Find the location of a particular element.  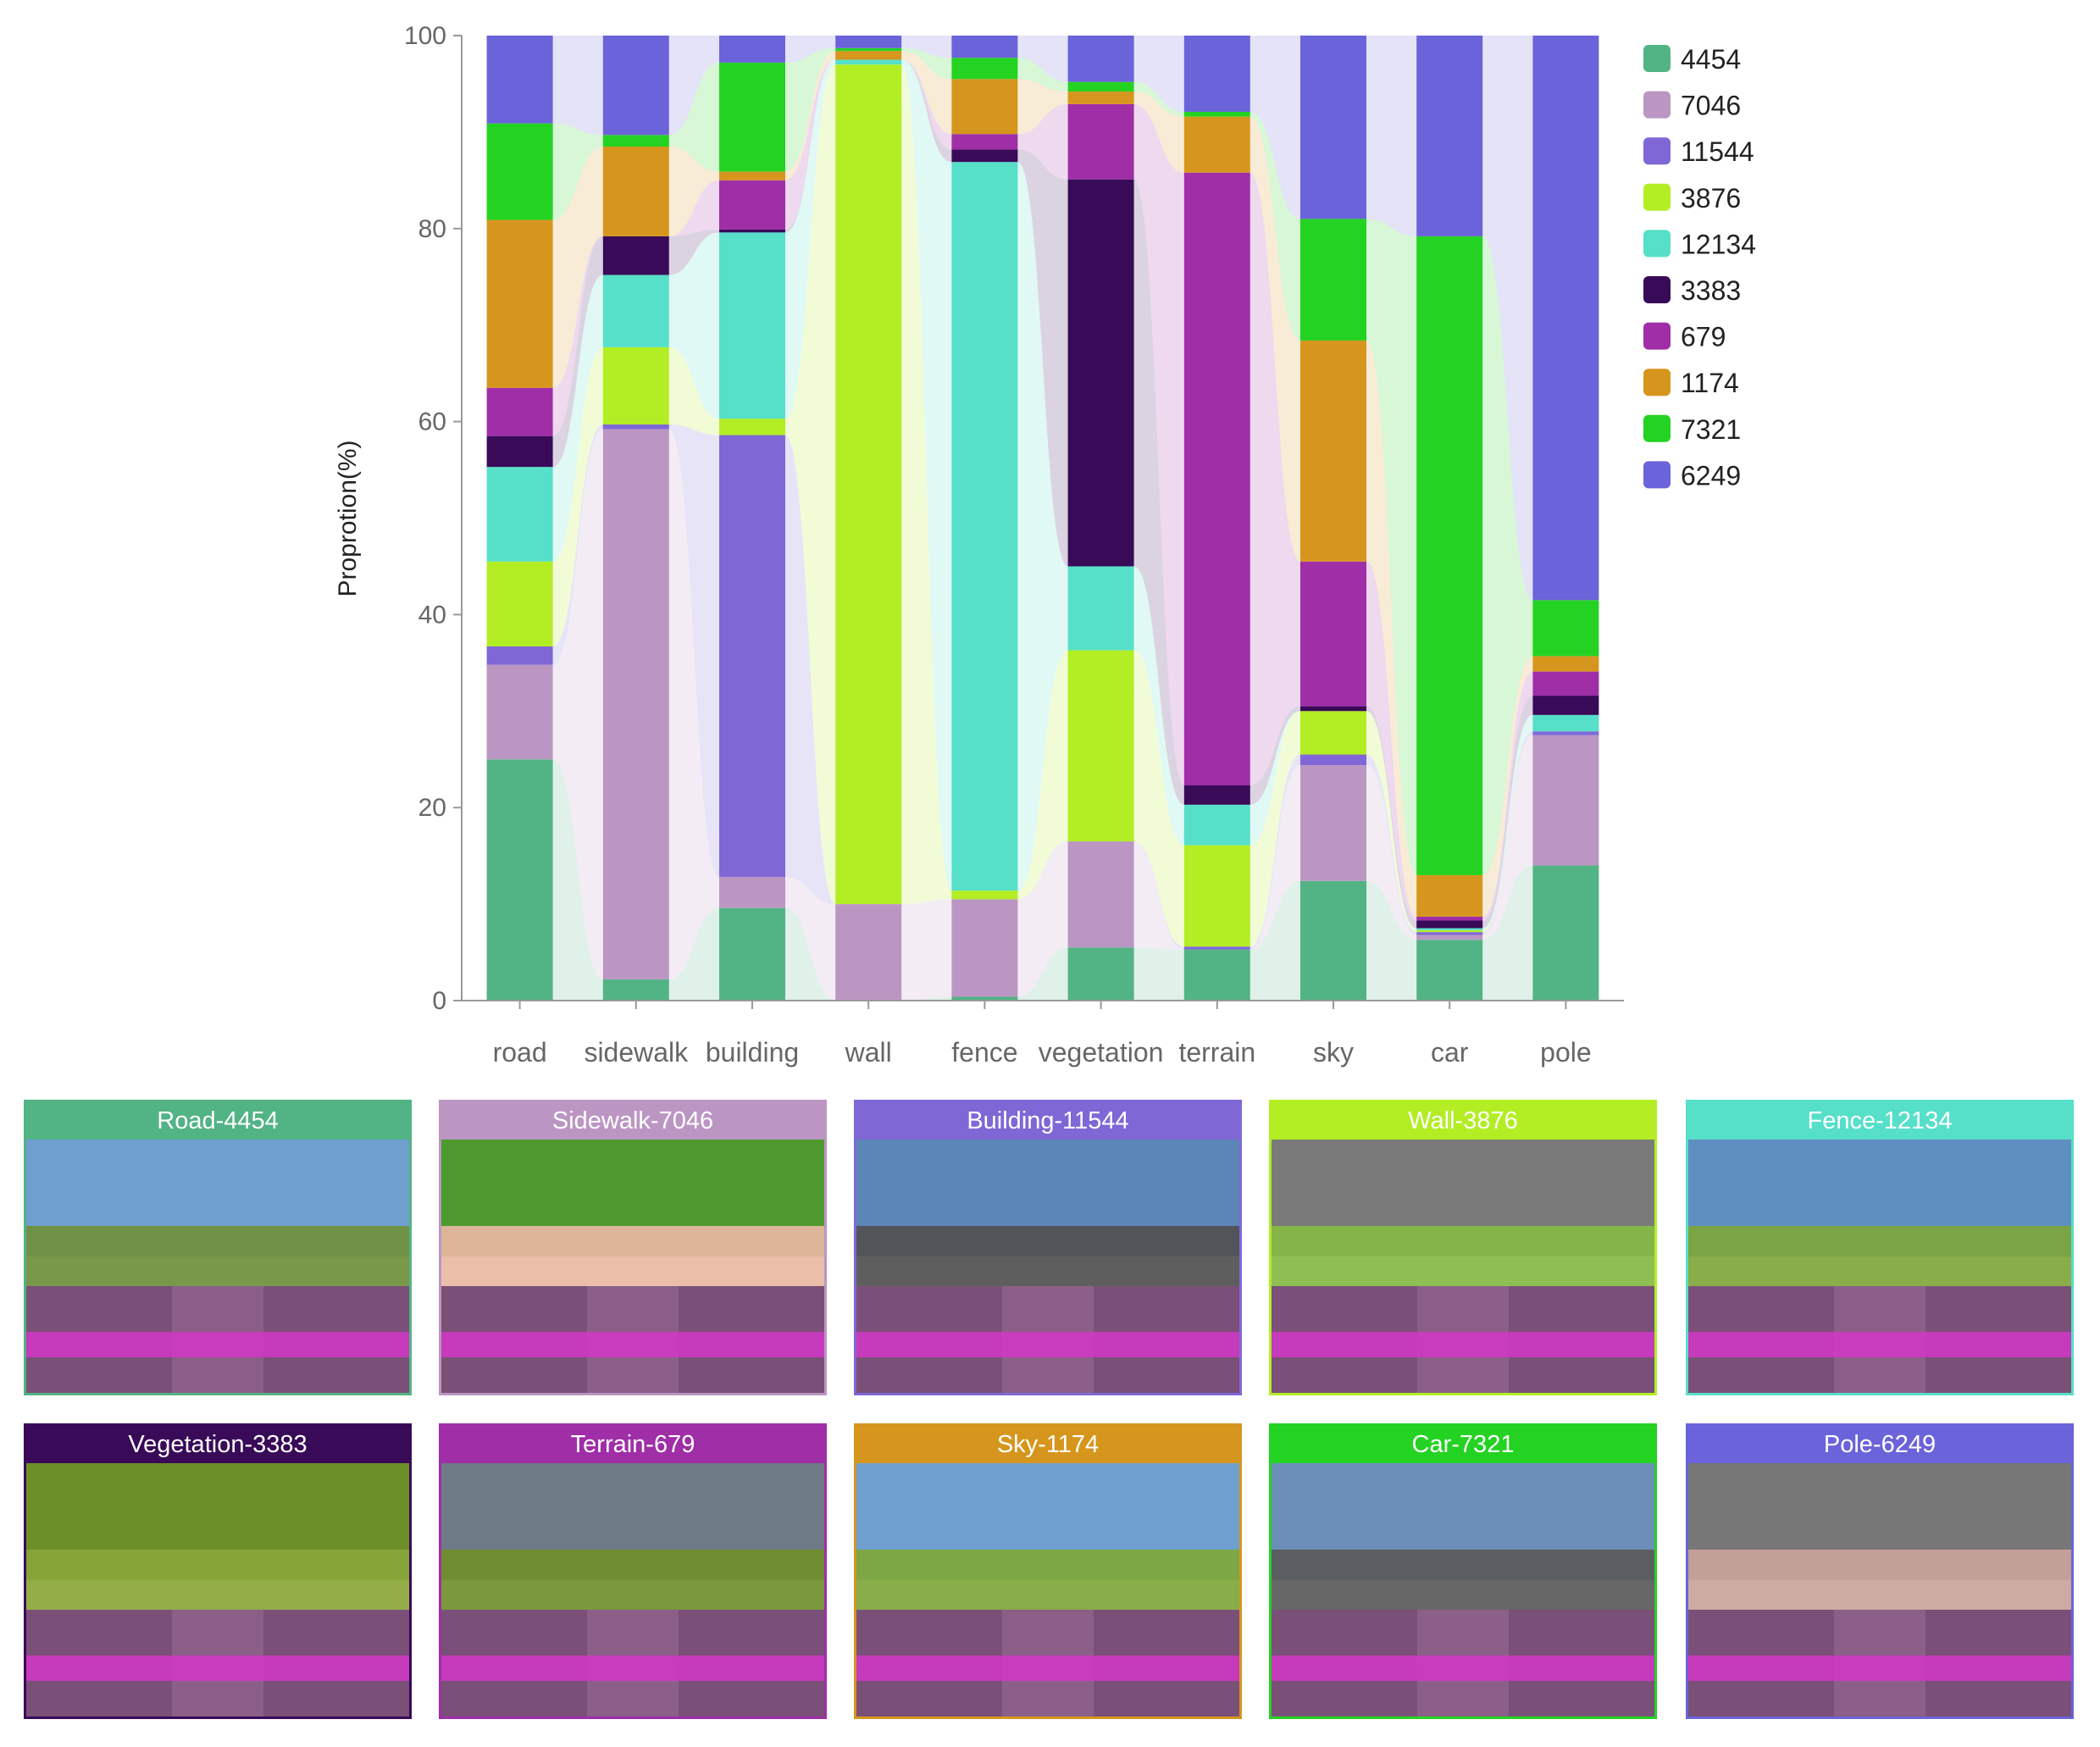

legend-label-11544: 11544 is located at coordinates (1717, 151).